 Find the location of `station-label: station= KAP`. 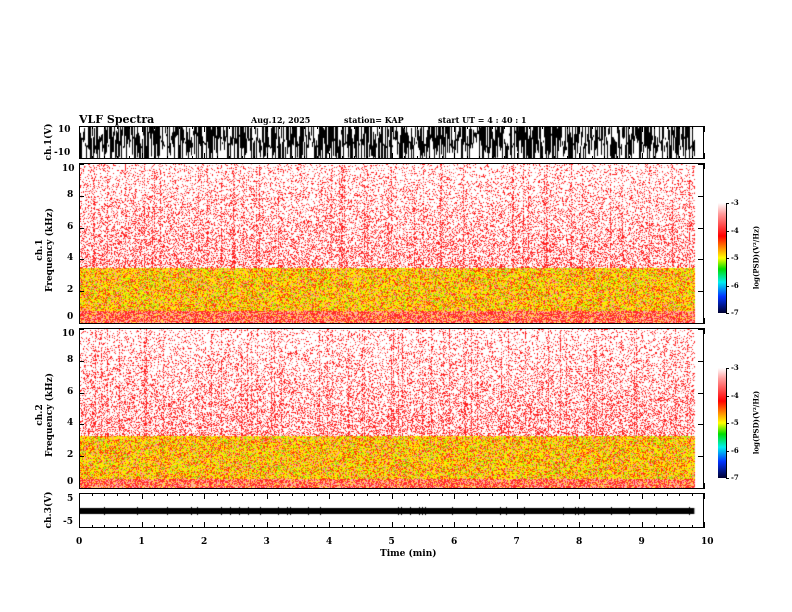

station-label: station= KAP is located at coordinates (374, 120).